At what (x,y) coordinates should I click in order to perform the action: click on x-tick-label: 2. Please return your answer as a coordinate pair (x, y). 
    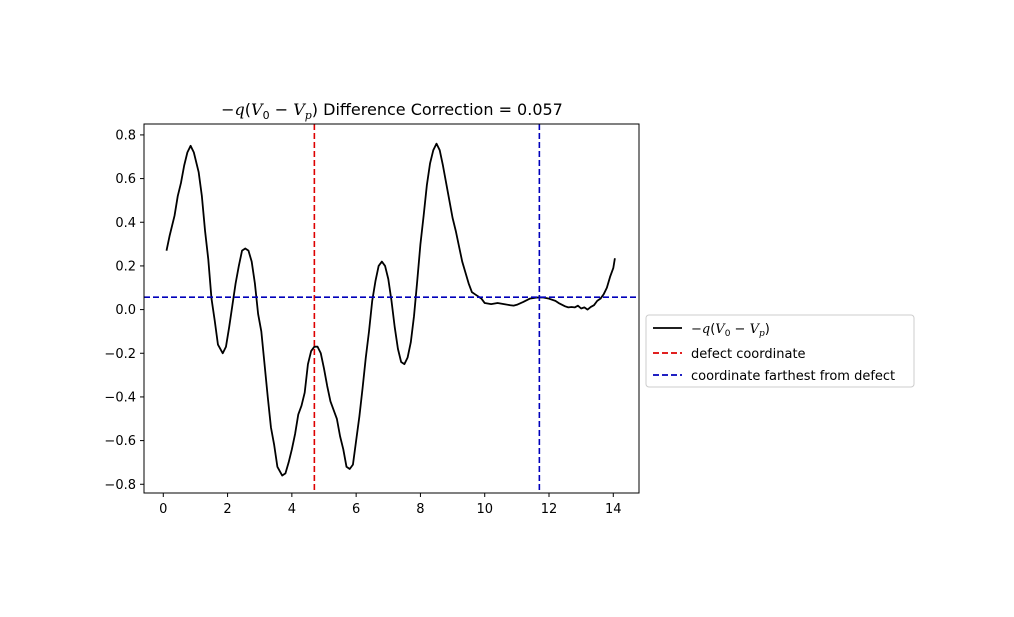
    Looking at the image, I should click on (227, 509).